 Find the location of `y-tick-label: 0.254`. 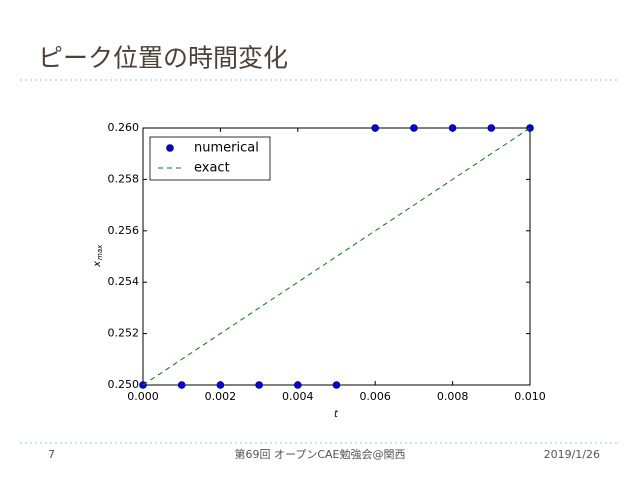

y-tick-label: 0.254 is located at coordinates (124, 281).